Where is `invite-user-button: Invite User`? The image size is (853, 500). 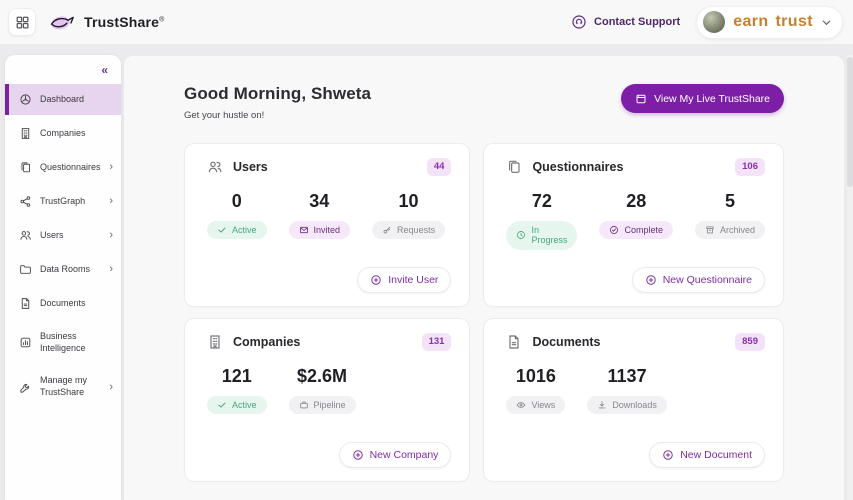 invite-user-button: Invite User is located at coordinates (404, 280).